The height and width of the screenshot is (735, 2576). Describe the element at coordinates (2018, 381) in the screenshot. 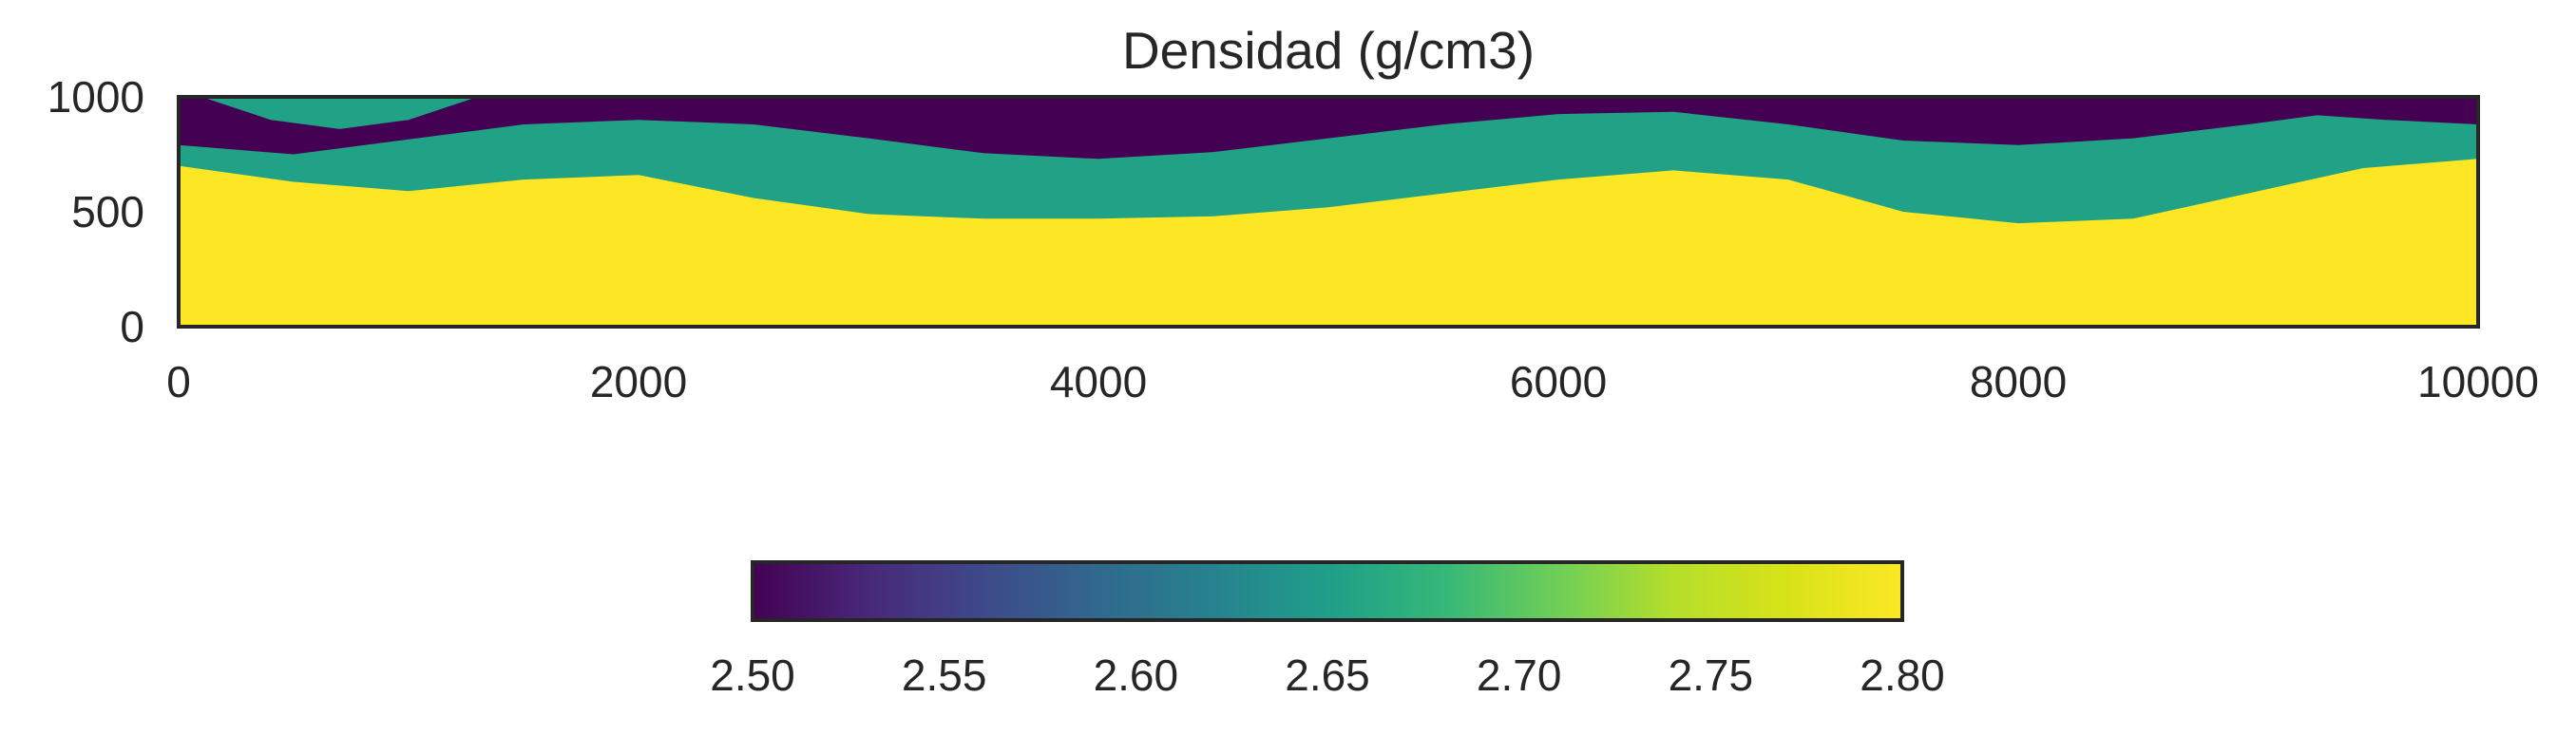

I see `x-tick-label: 8000` at that location.